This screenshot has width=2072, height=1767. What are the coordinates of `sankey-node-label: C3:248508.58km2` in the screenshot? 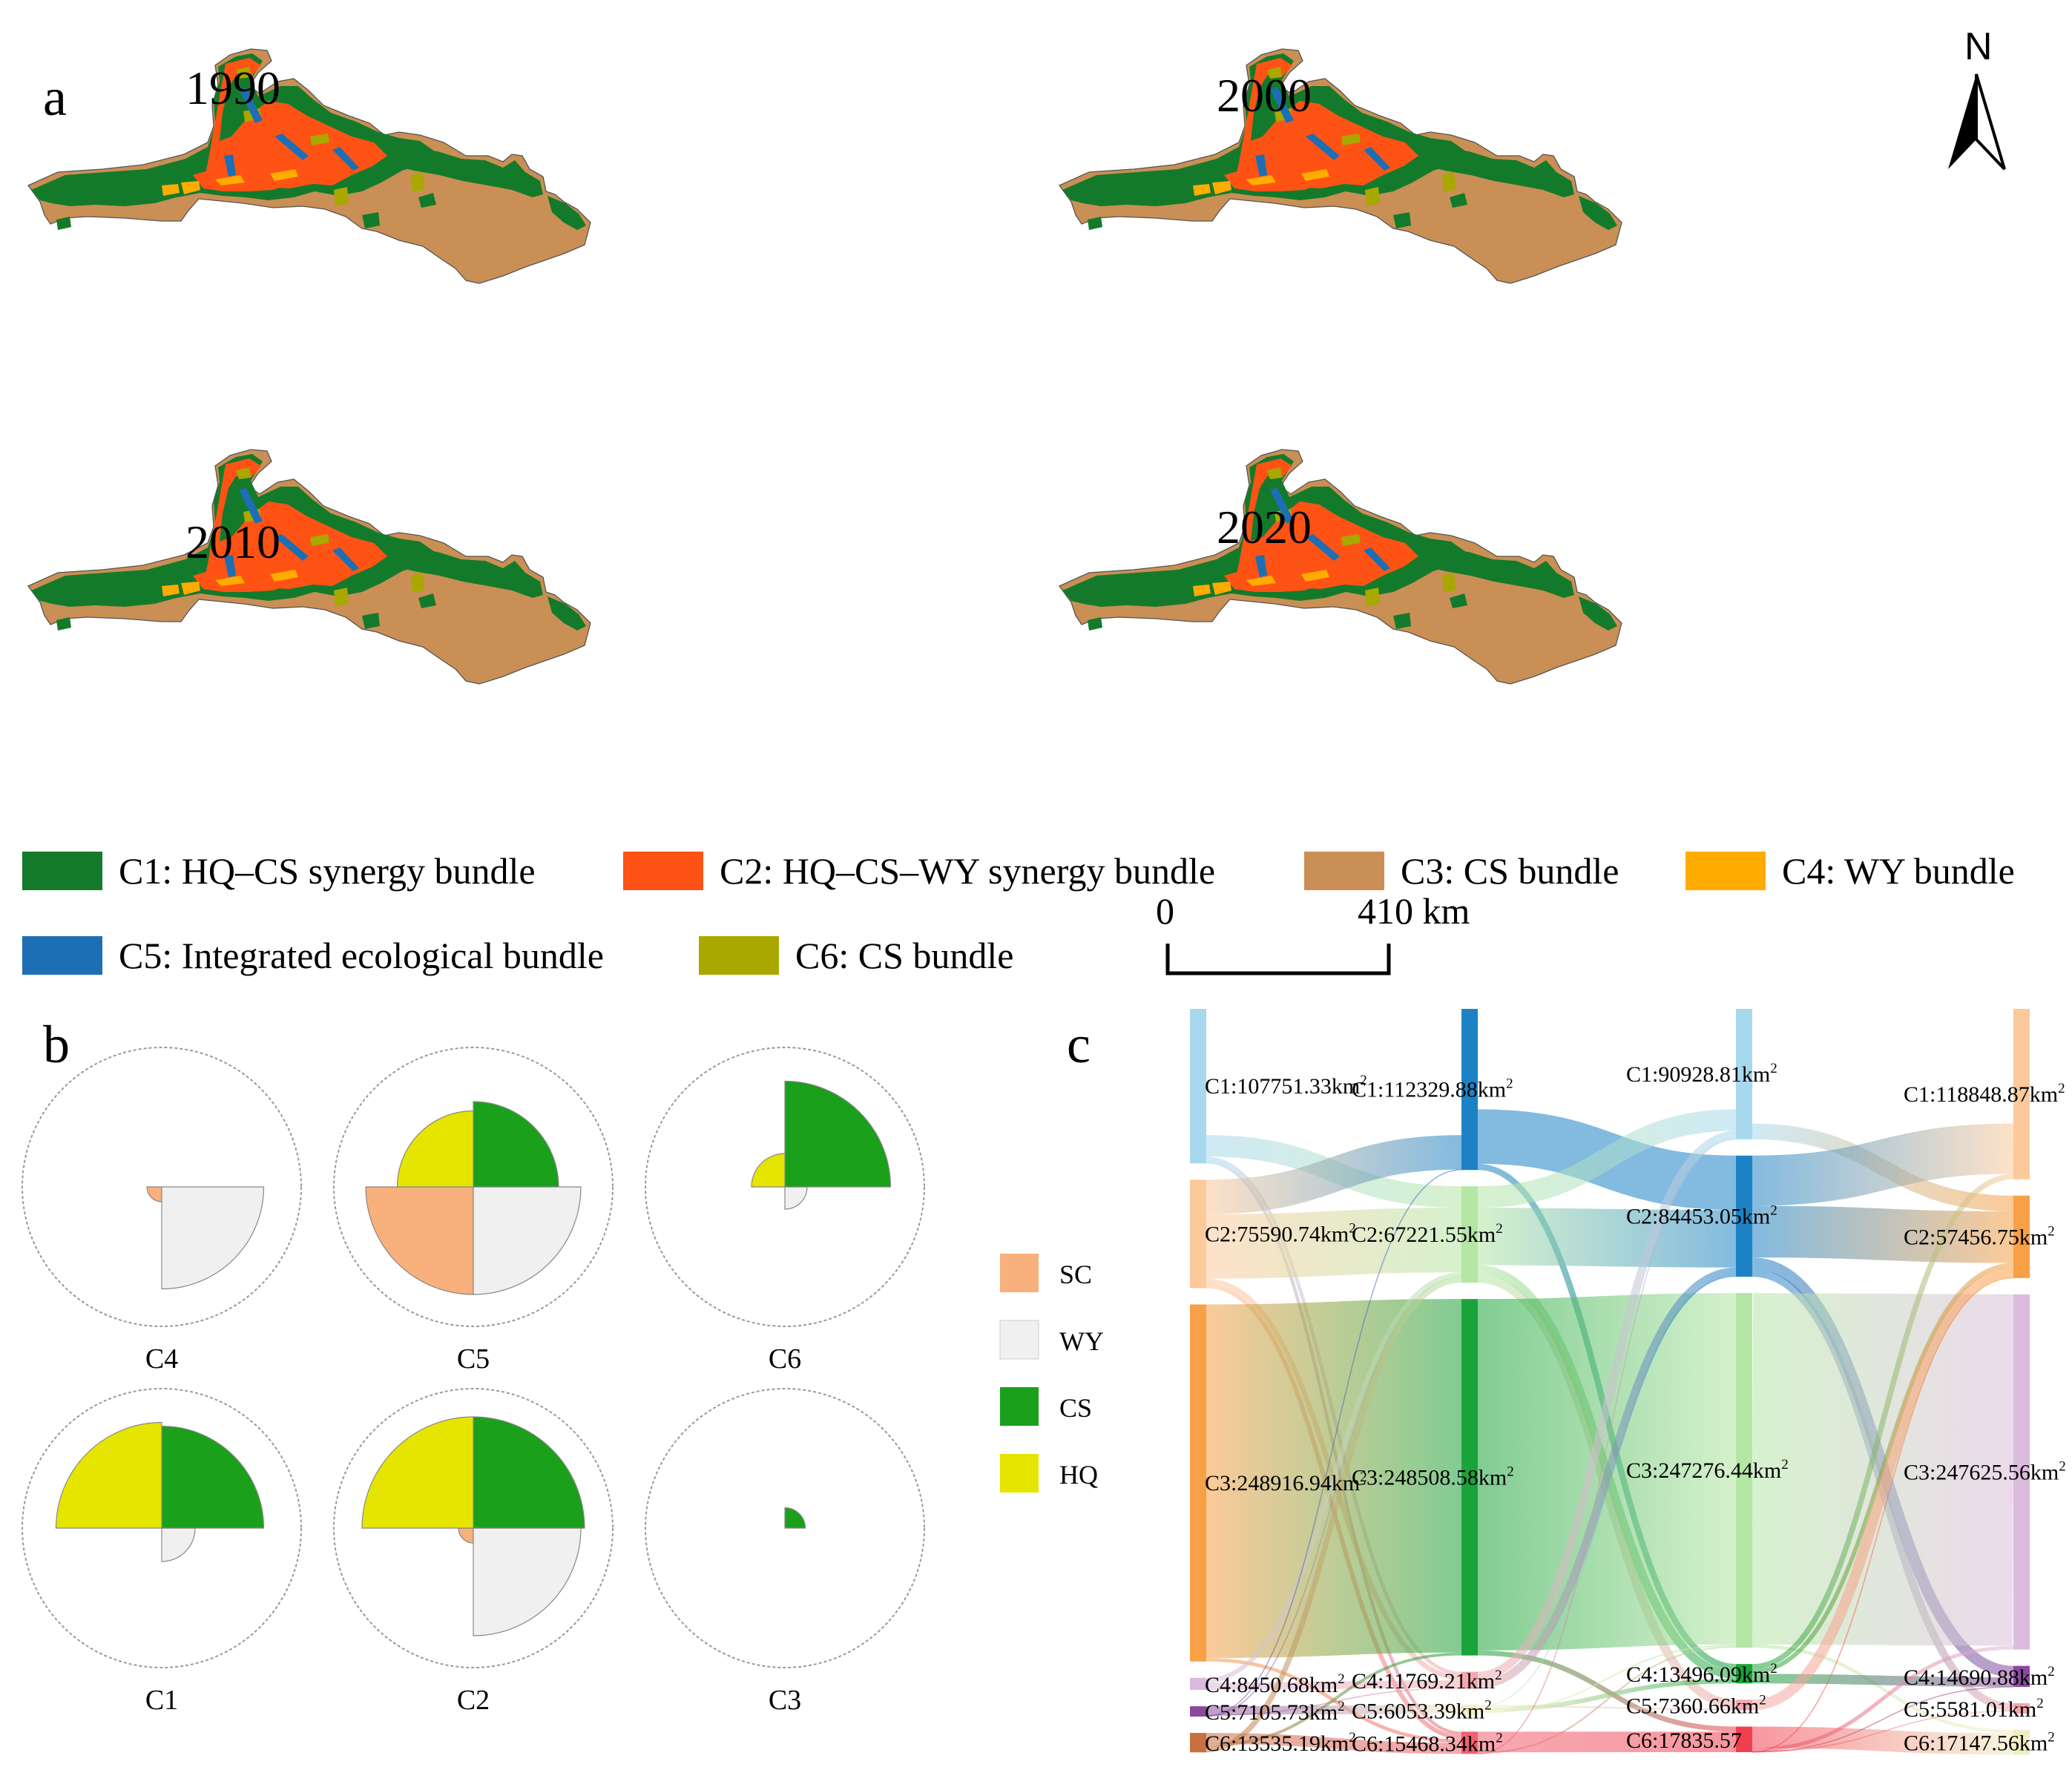 It's located at (1433, 1477).